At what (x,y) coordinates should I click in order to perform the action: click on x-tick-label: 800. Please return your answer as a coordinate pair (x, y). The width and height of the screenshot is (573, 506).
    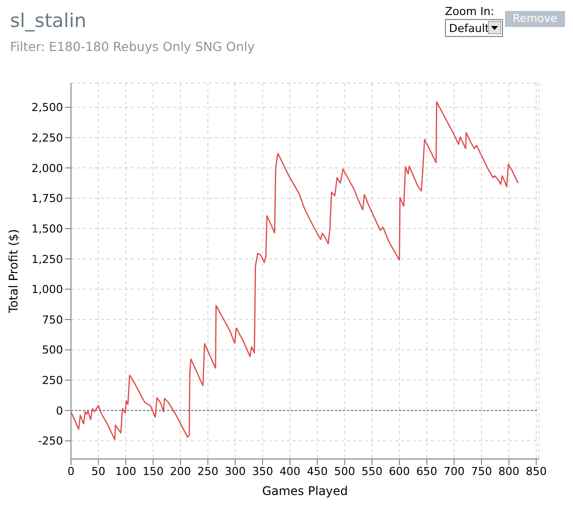
    Looking at the image, I should click on (509, 471).